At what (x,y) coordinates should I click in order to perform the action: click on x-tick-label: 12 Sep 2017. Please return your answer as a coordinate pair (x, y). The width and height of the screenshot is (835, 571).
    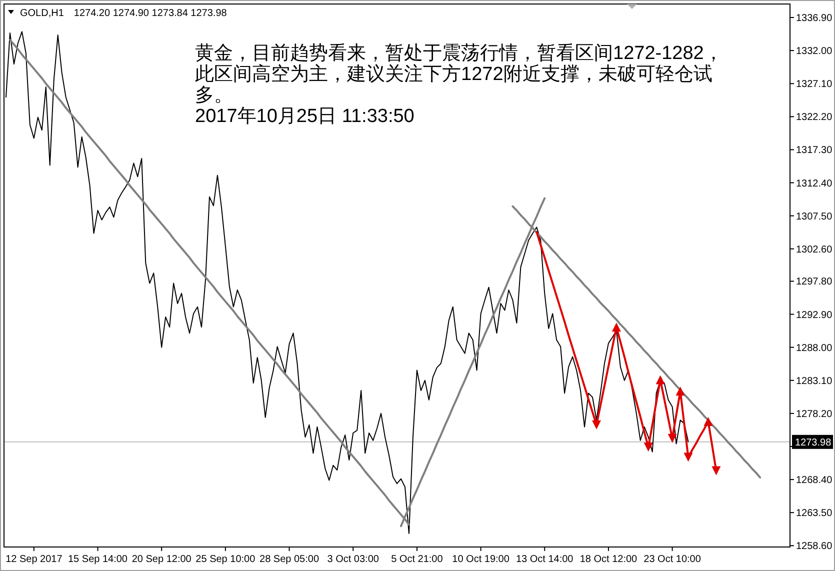
    Looking at the image, I should click on (34, 559).